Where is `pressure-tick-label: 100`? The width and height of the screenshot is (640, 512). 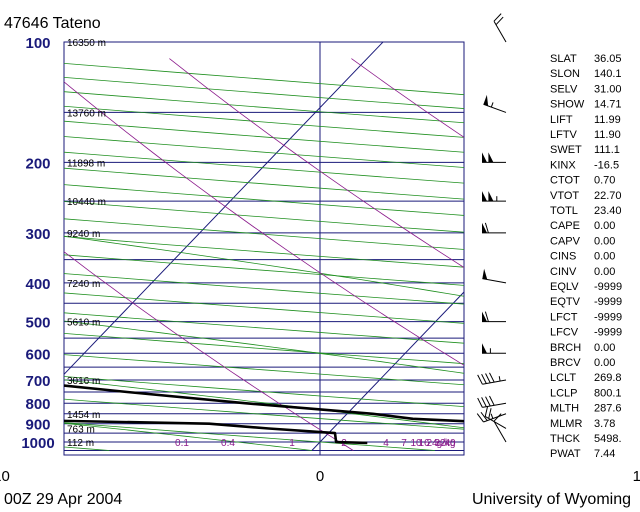
pressure-tick-label: 100 is located at coordinates (37, 43).